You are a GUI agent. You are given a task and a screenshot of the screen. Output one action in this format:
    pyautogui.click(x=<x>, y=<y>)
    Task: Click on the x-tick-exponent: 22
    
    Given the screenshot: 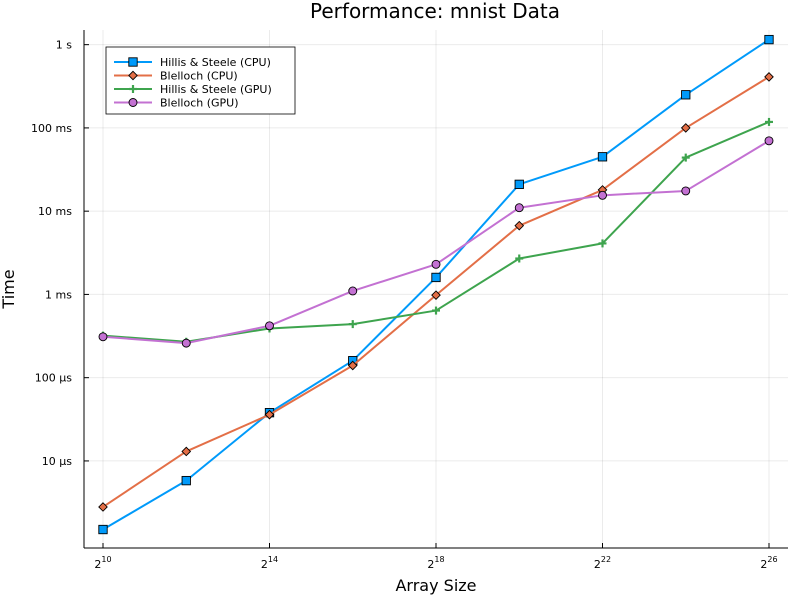 What is the action you would take?
    pyautogui.click(x=606, y=559)
    